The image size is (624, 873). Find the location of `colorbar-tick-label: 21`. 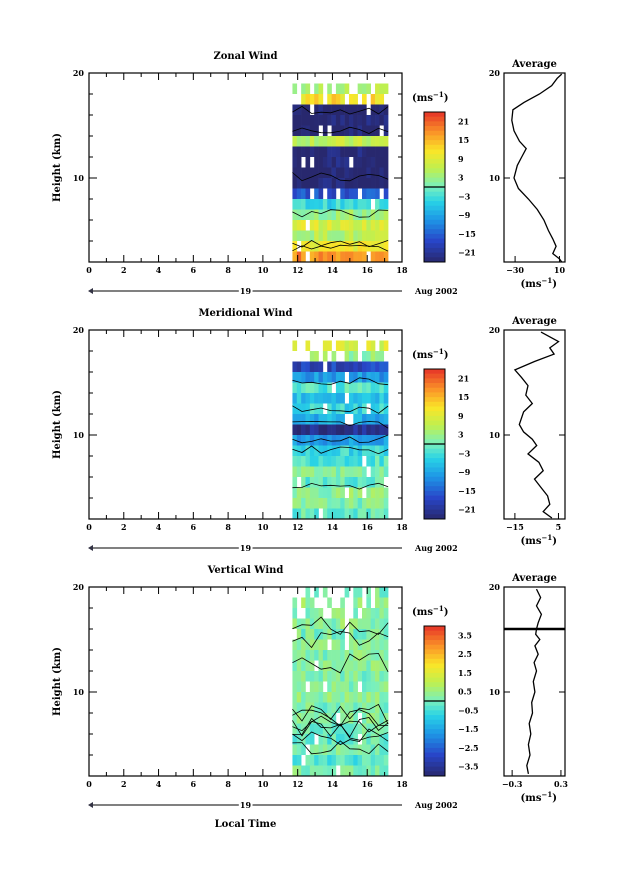

colorbar-tick-label: 21 is located at coordinates (463, 121).